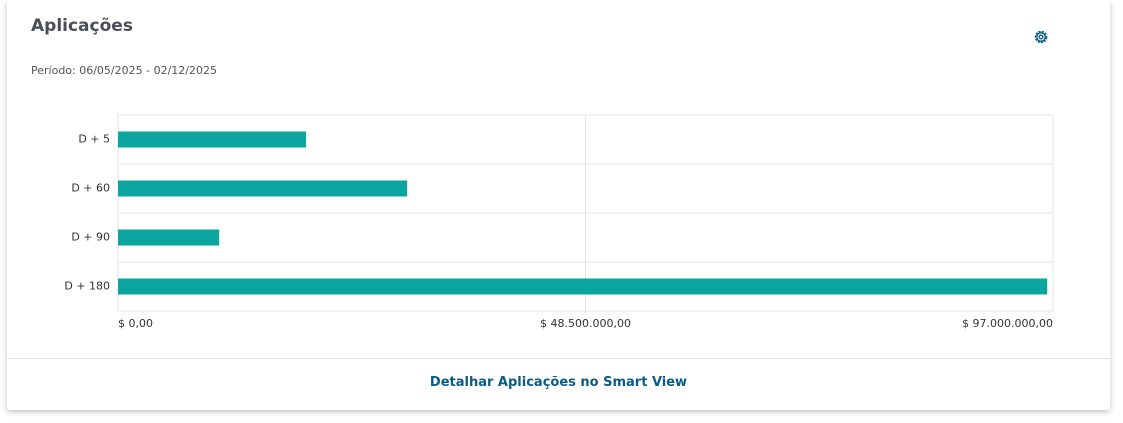 The width and height of the screenshot is (1123, 423). What do you see at coordinates (94, 139) in the screenshot?
I see `y-tick-label: D + 5` at bounding box center [94, 139].